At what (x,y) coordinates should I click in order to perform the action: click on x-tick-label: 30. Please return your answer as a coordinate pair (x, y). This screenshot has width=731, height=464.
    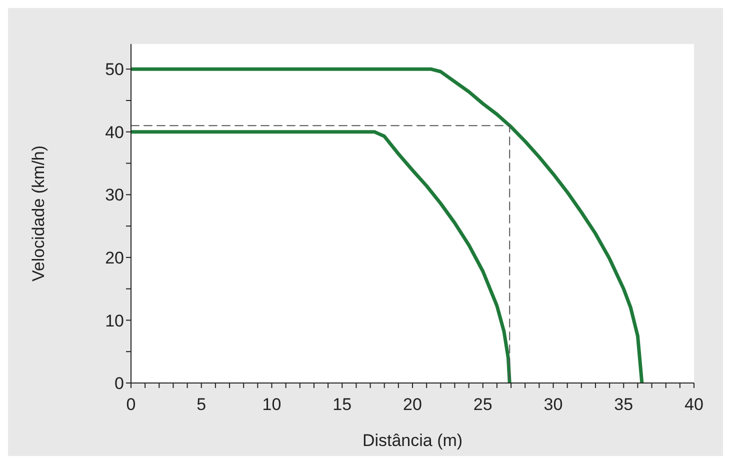
    Looking at the image, I should click on (553, 404).